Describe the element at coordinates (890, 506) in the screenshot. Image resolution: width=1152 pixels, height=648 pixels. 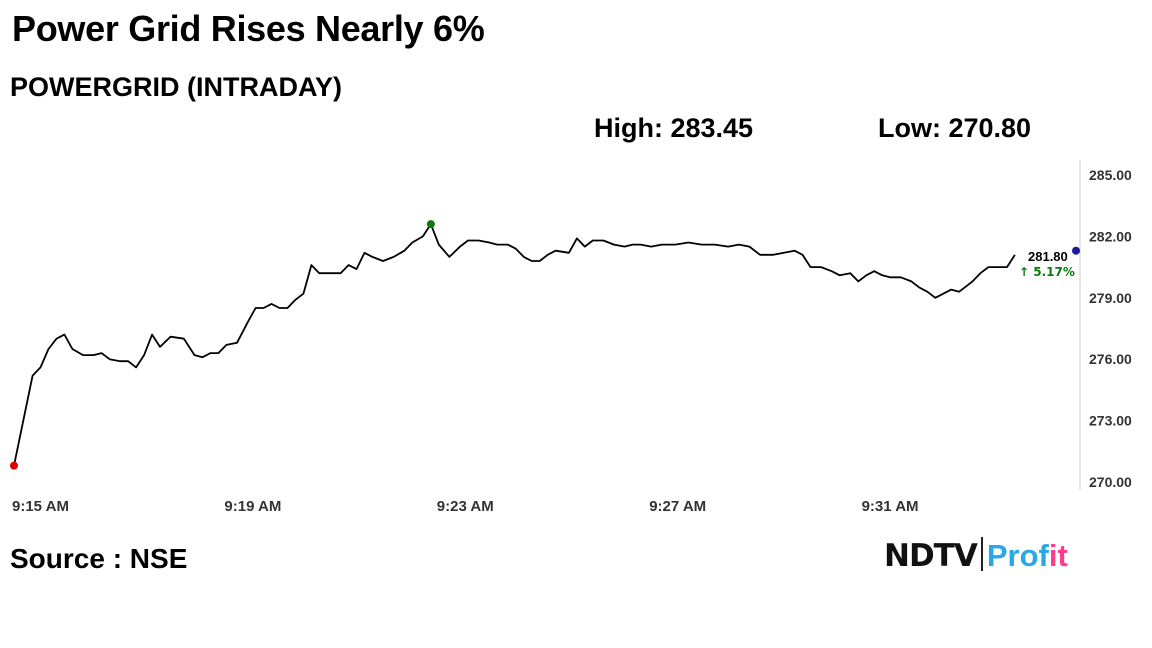
I see `x-tick-label: 9:31 AM` at that location.